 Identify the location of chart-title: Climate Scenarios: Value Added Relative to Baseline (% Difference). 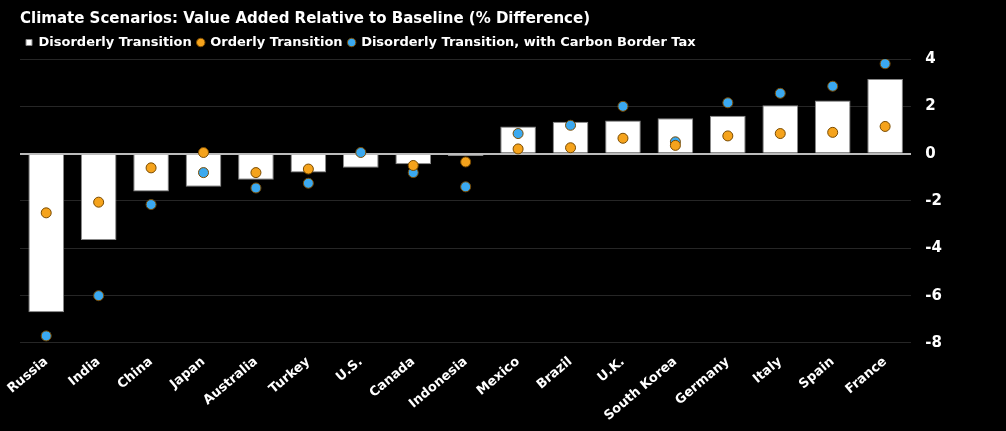
(305, 17).